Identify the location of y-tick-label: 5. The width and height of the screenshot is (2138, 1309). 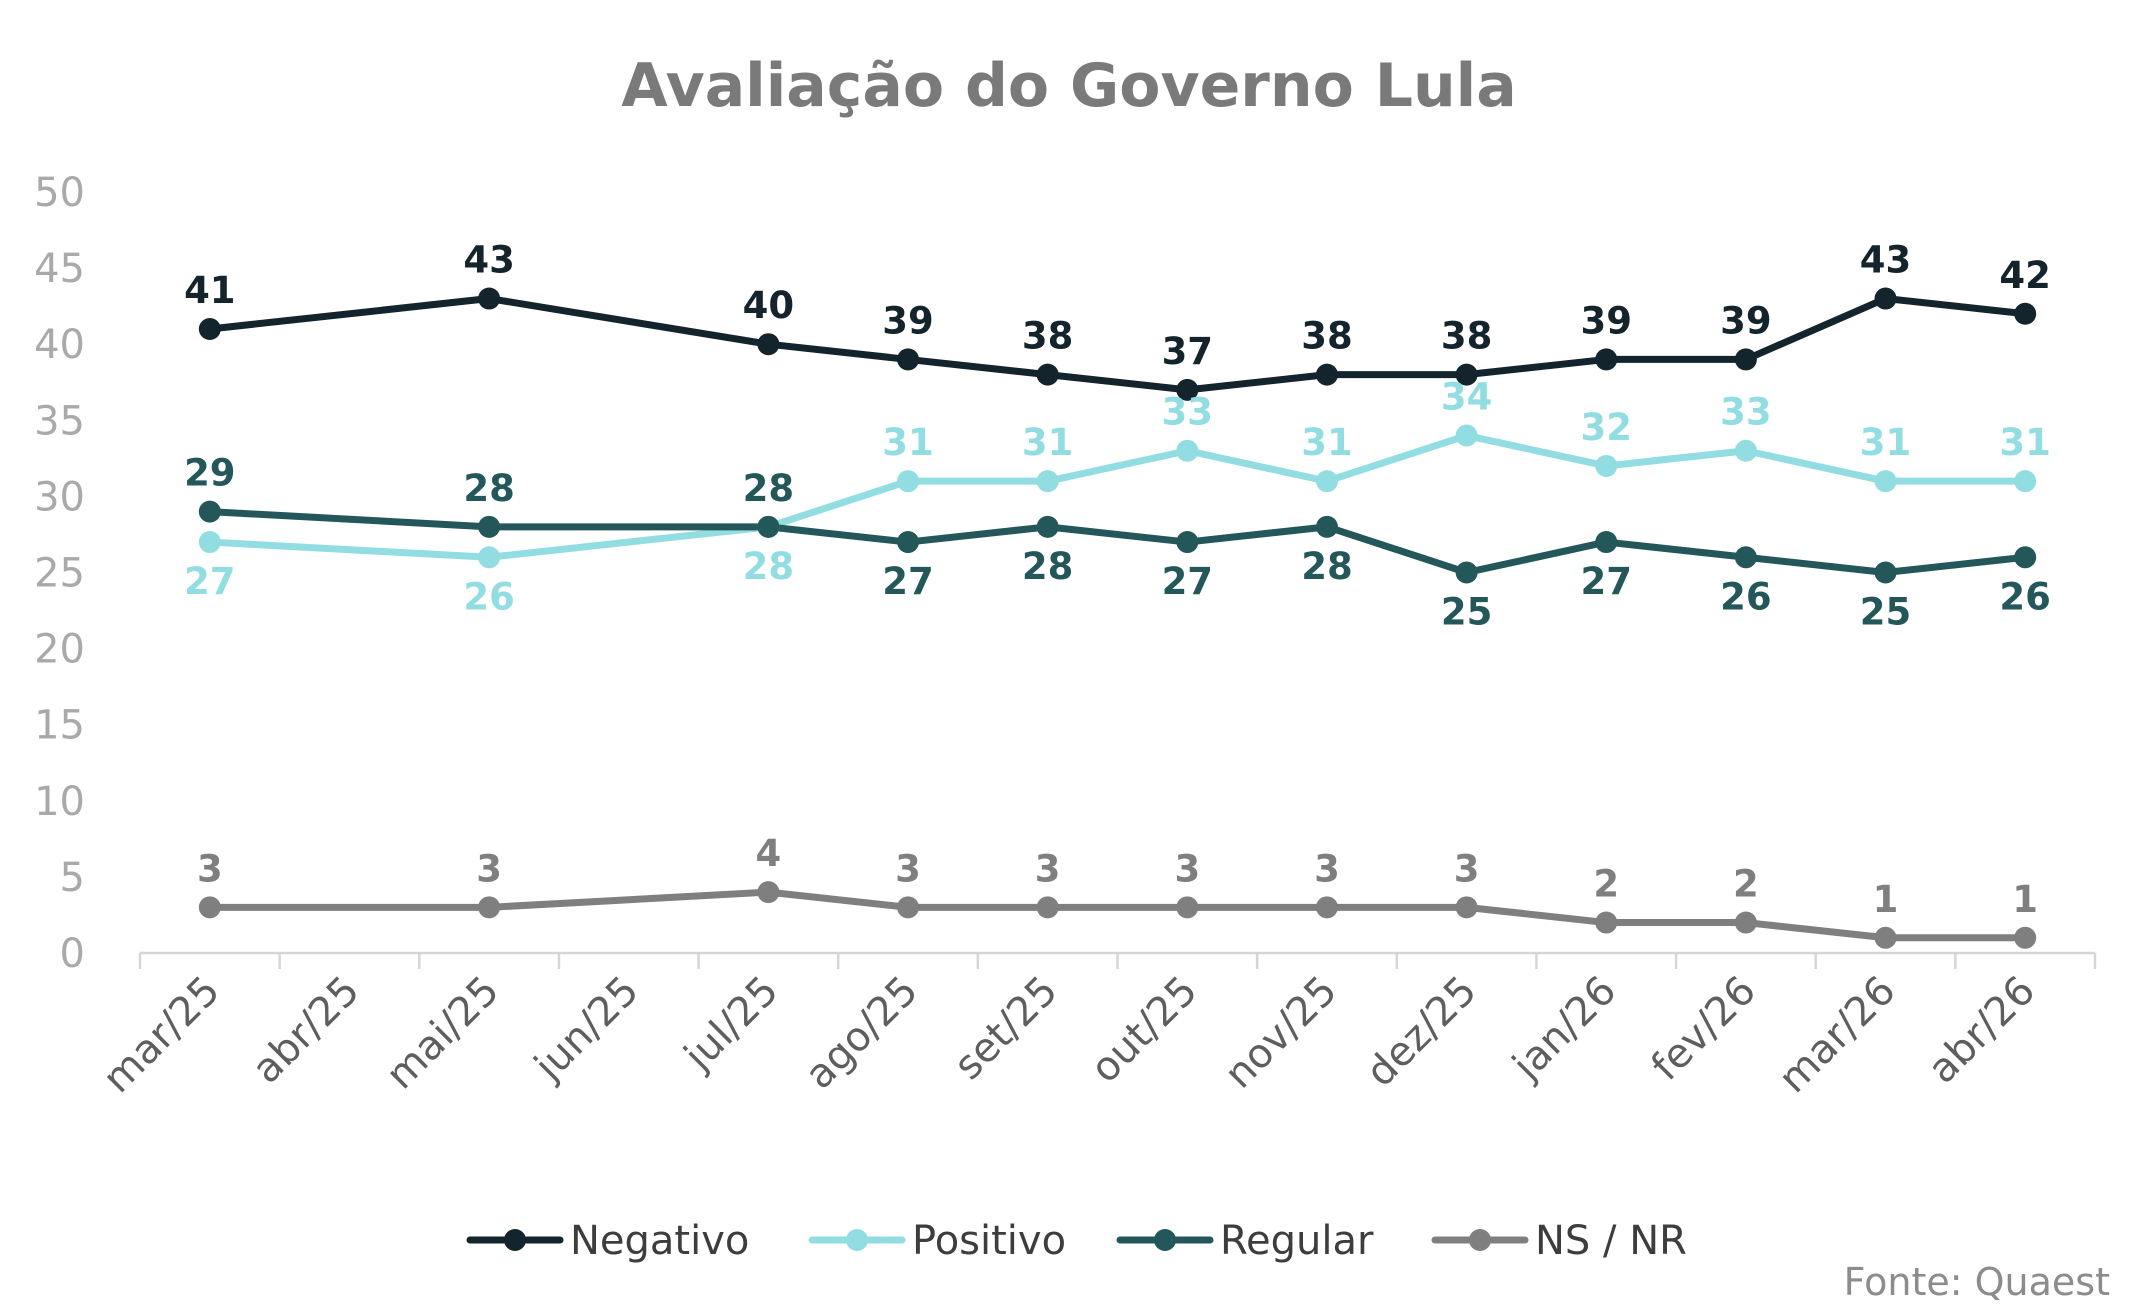
(72, 878).